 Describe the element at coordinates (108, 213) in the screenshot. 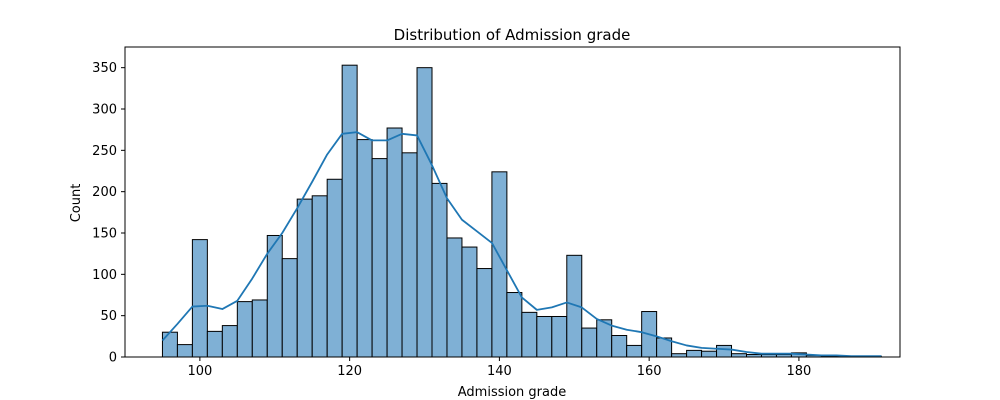

I see `y-axis: 0 50 100 150 200 250 300 350` at that location.